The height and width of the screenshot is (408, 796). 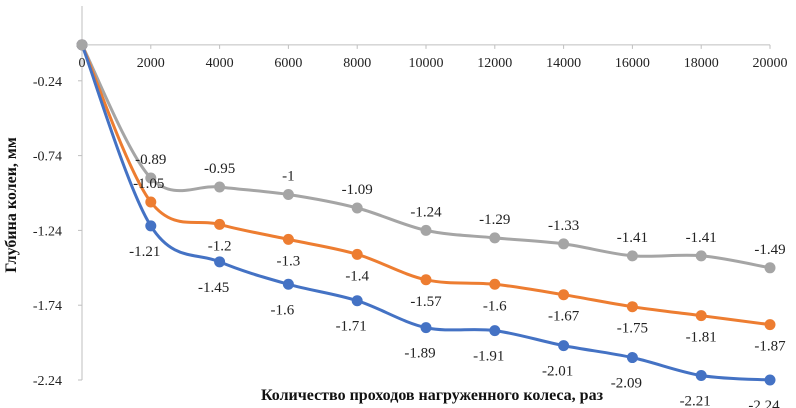 What do you see at coordinates (47, 231) in the screenshot?
I see `y-tick-label: -1.24` at bounding box center [47, 231].